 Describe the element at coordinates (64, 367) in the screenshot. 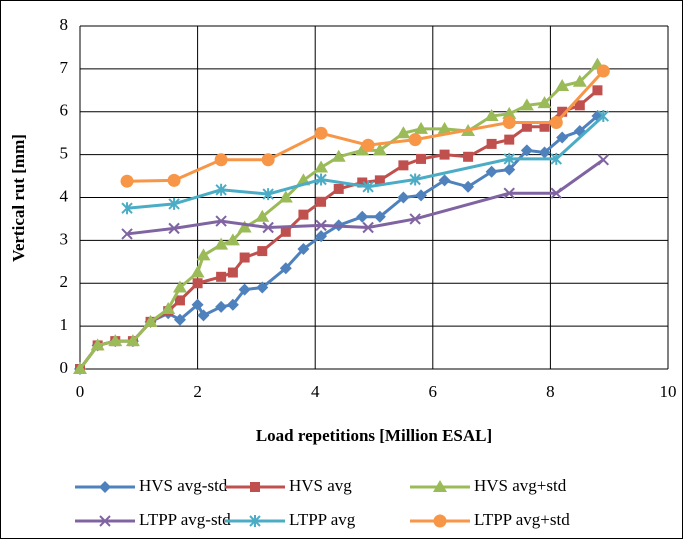

I see `y-tick-label: 0` at that location.